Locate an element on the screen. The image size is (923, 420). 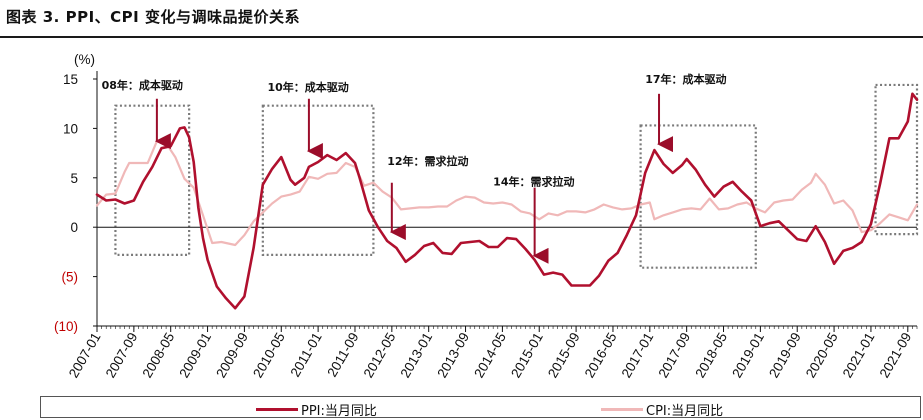
legend-item-cpi: CPI:当月同比 is located at coordinates (662, 409).